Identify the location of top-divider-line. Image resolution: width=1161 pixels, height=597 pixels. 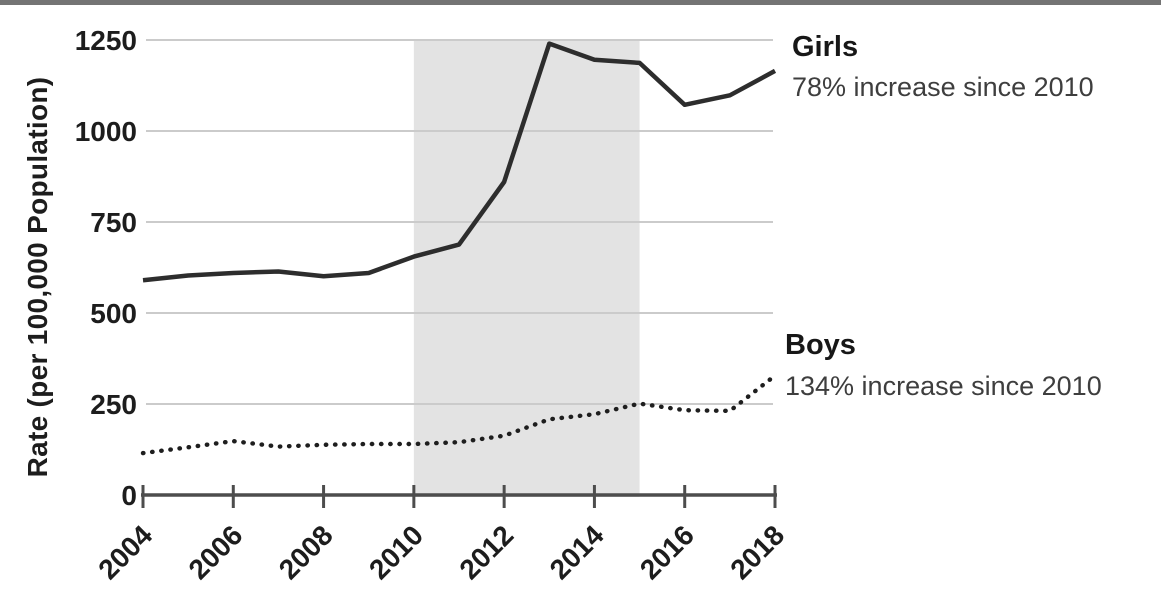
(580, 2).